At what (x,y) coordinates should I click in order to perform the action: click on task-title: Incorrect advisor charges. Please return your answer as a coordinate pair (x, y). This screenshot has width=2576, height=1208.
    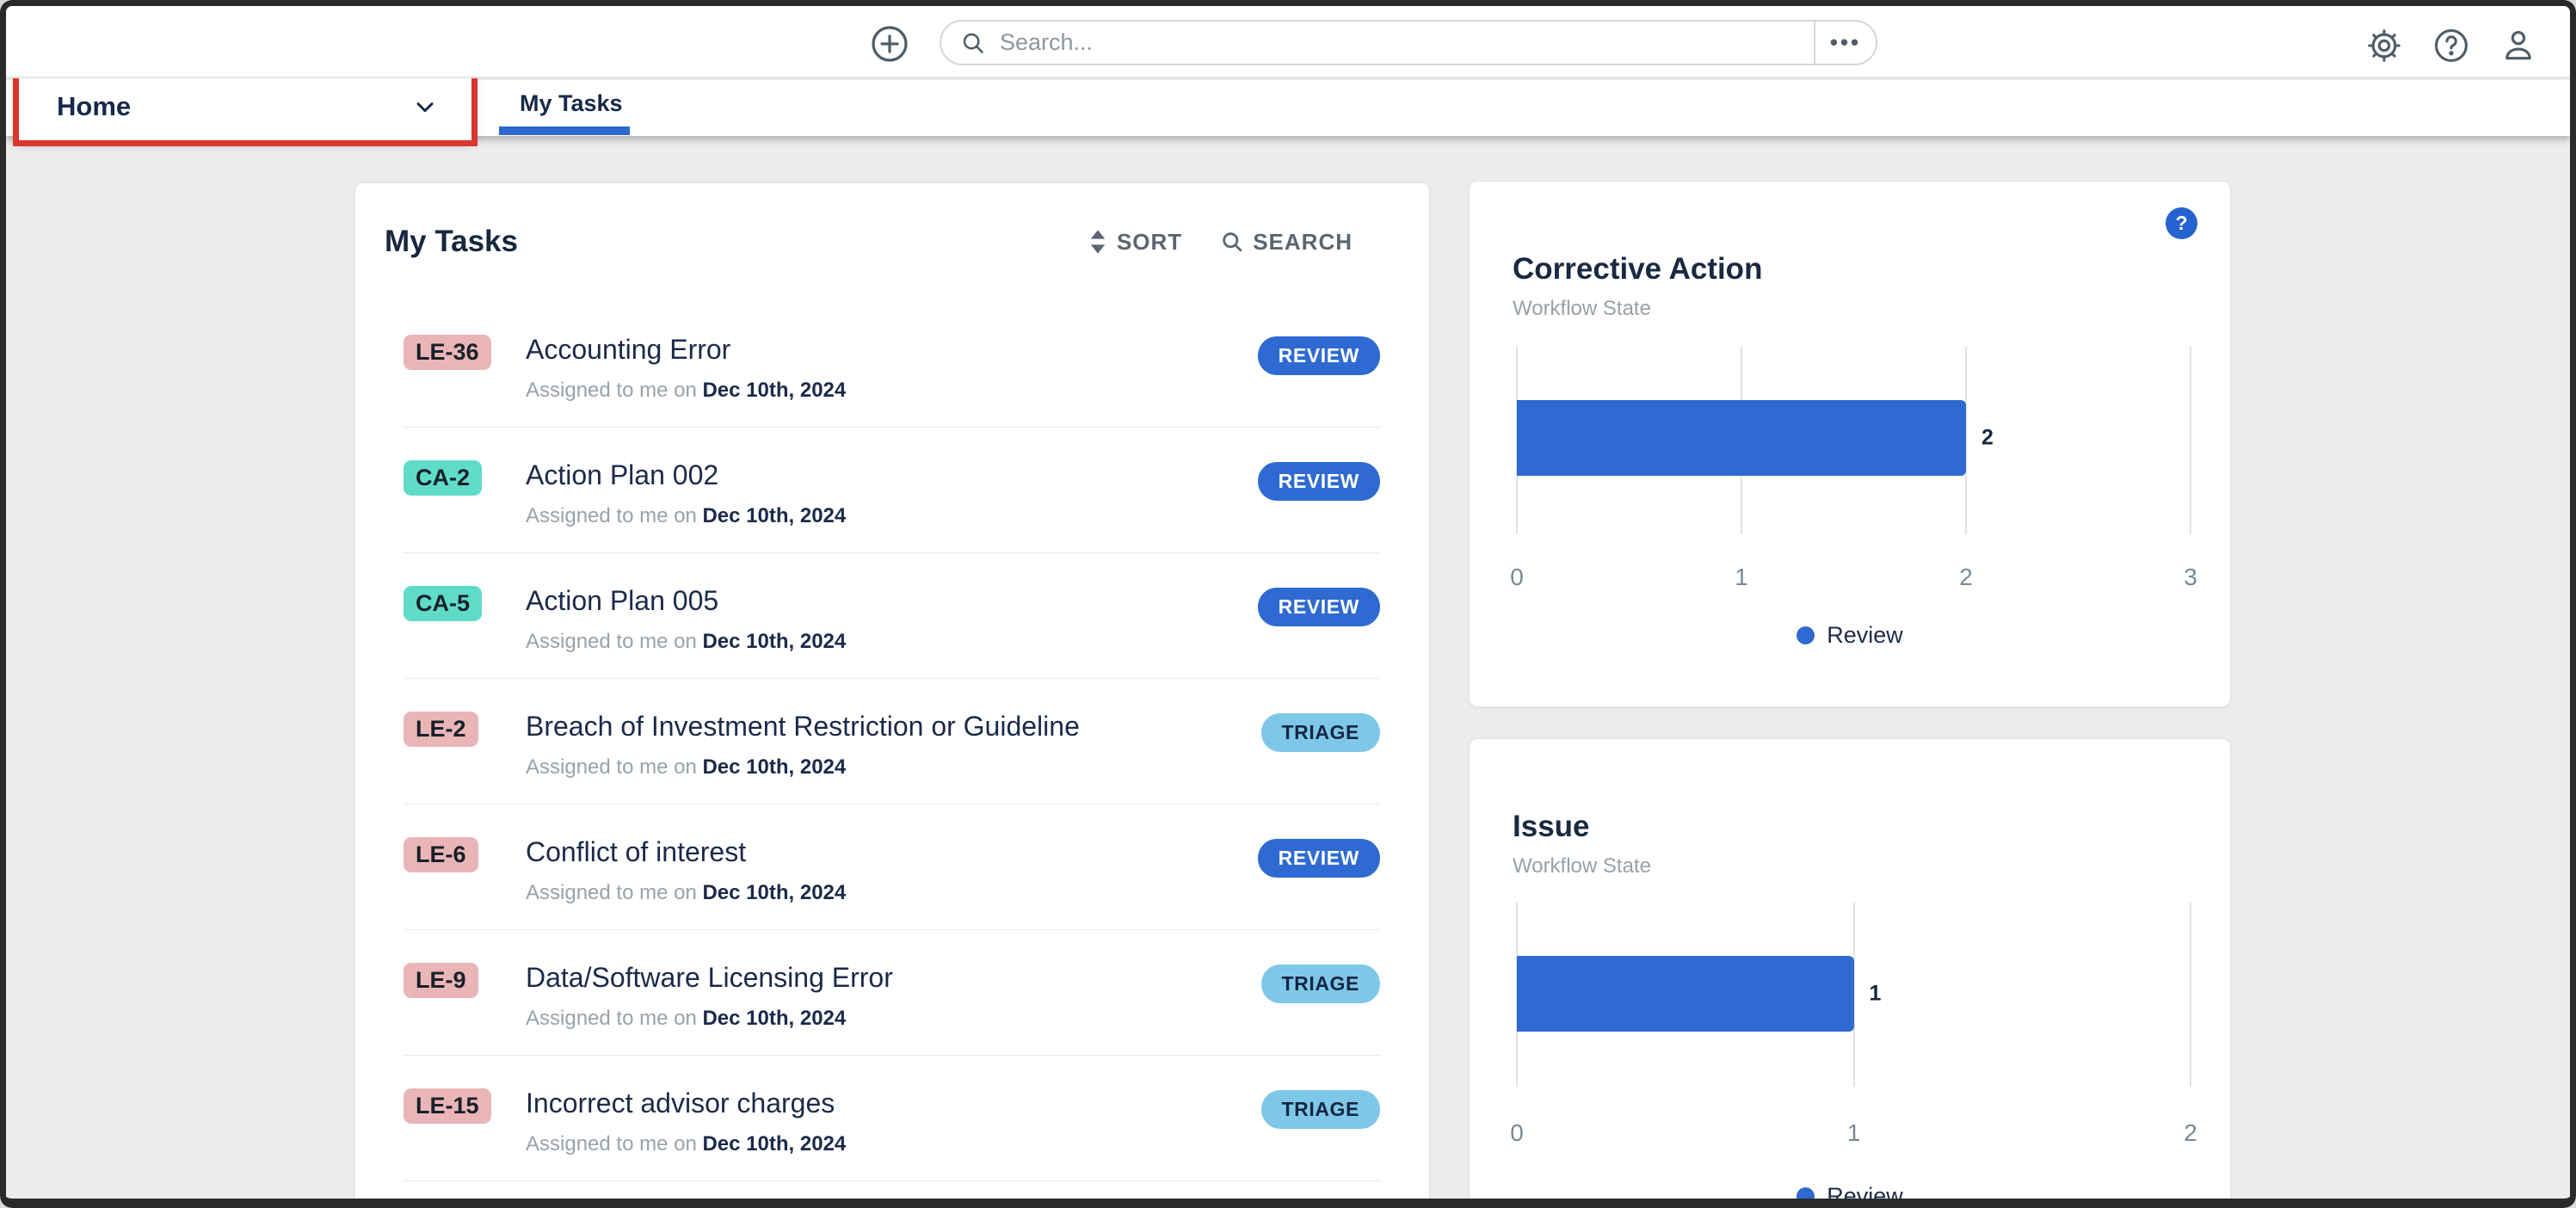
    Looking at the image, I should click on (680, 1103).